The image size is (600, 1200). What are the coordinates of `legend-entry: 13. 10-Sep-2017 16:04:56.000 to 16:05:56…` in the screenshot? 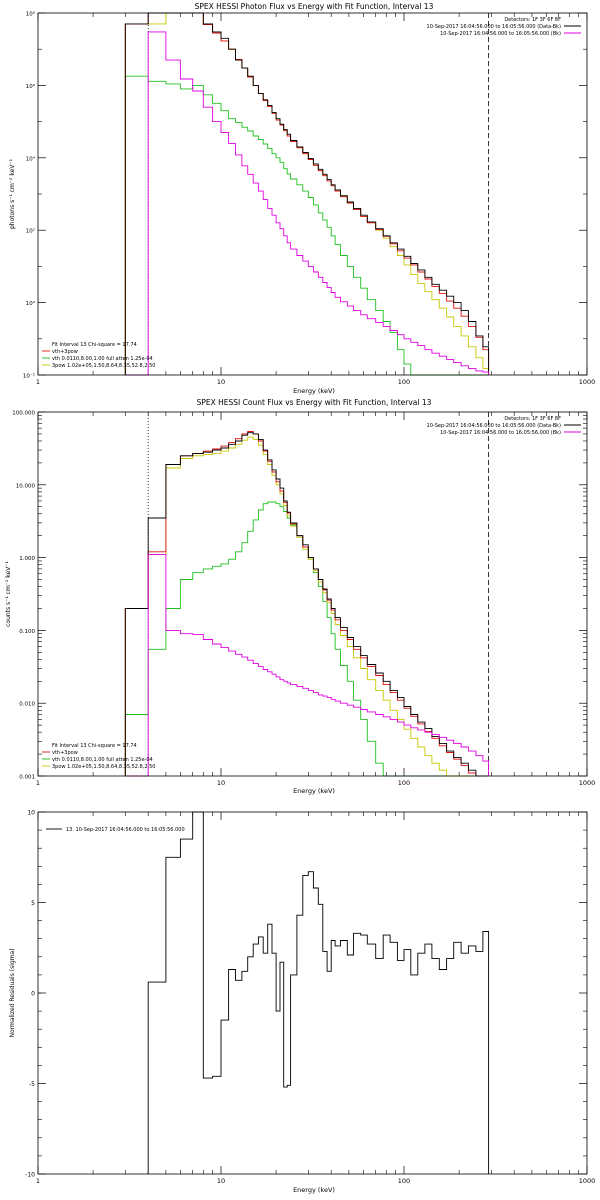 It's located at (125, 830).